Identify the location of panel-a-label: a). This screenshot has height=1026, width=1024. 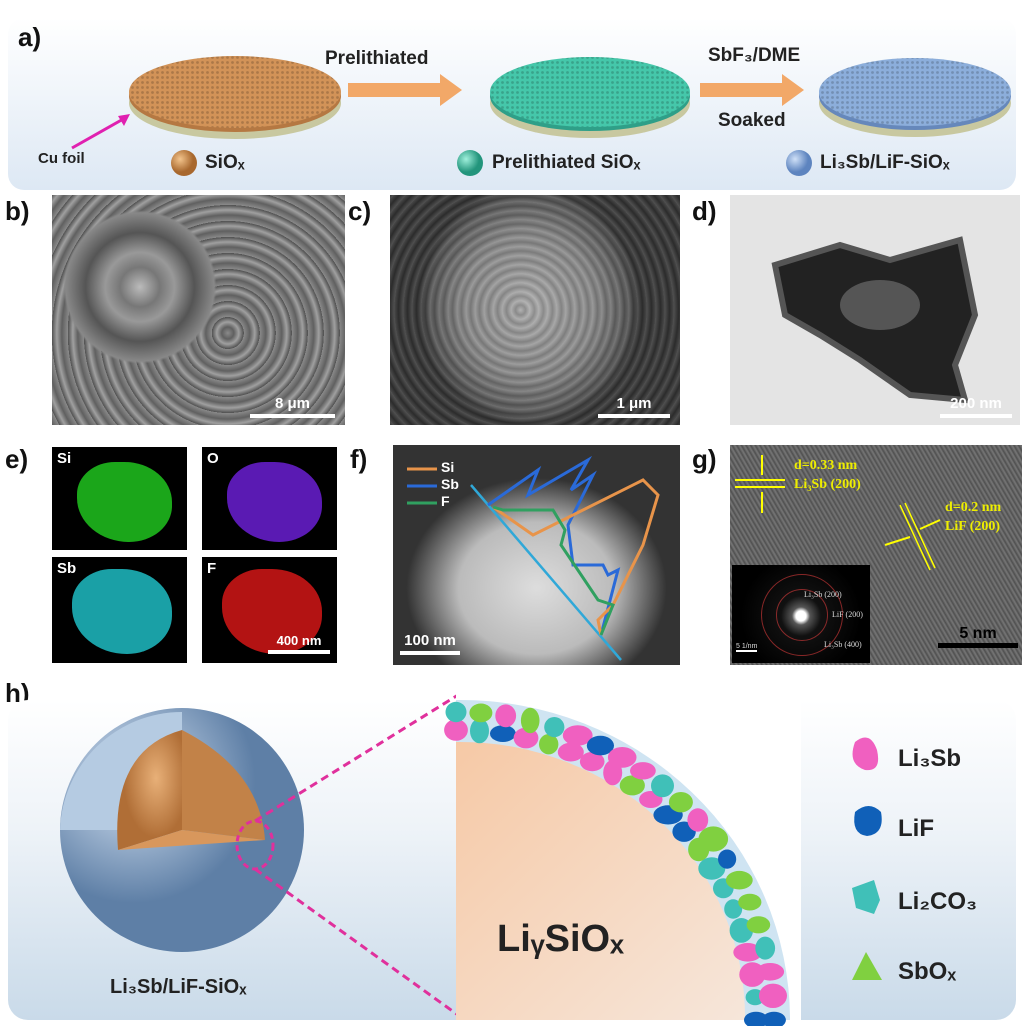
(30, 37).